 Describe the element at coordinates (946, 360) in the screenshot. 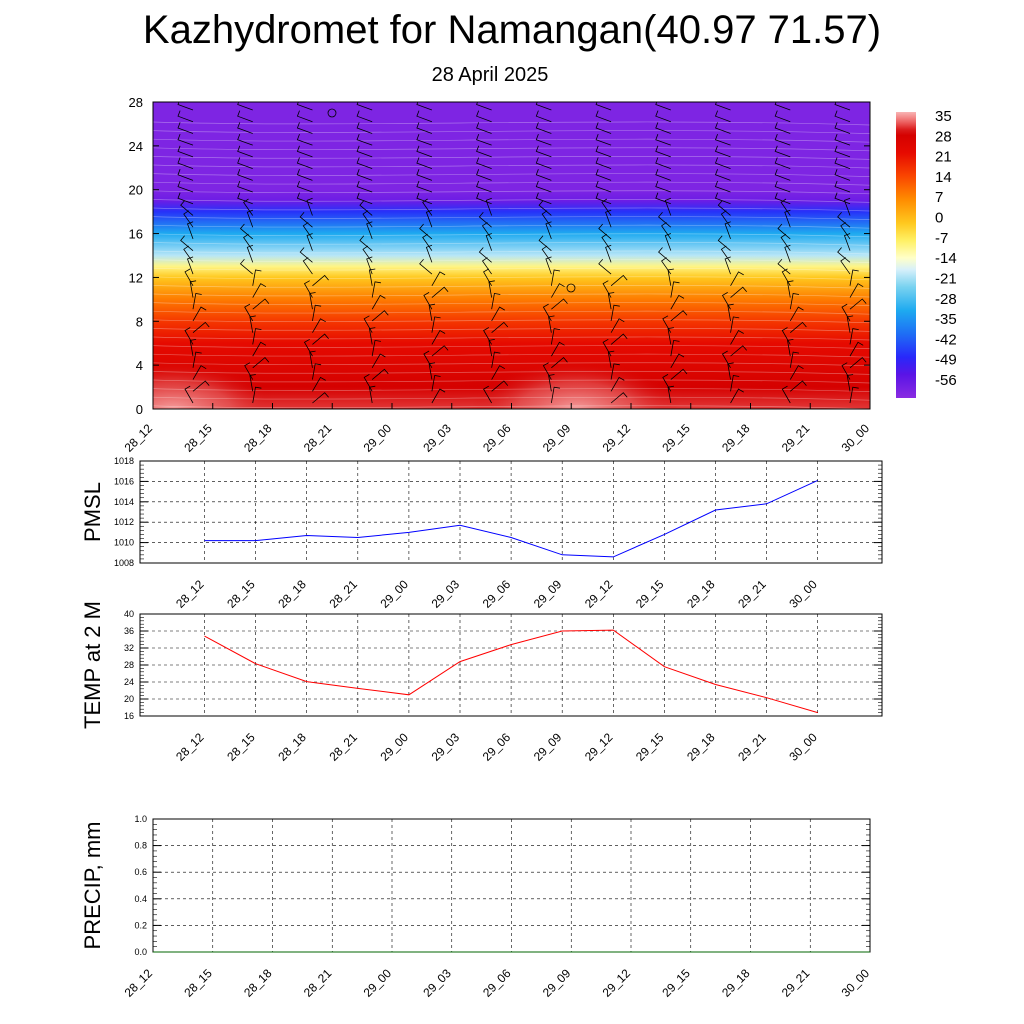

I see `colorbar-label: -49` at that location.